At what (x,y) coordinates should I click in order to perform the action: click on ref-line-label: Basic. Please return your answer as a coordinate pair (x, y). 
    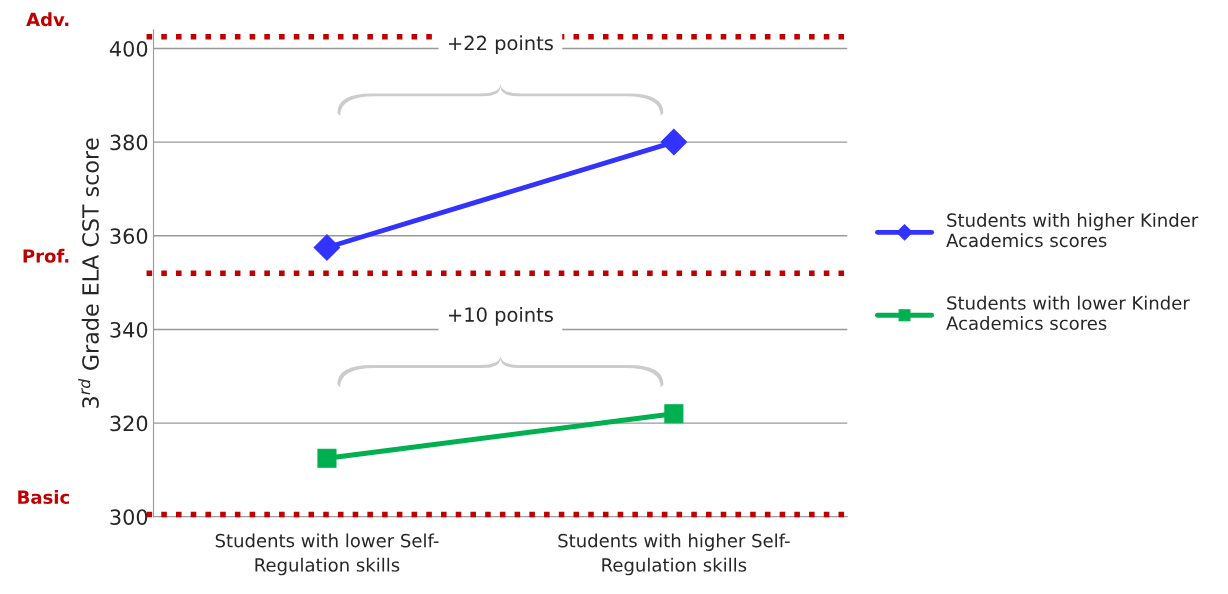
    Looking at the image, I should click on (43, 497).